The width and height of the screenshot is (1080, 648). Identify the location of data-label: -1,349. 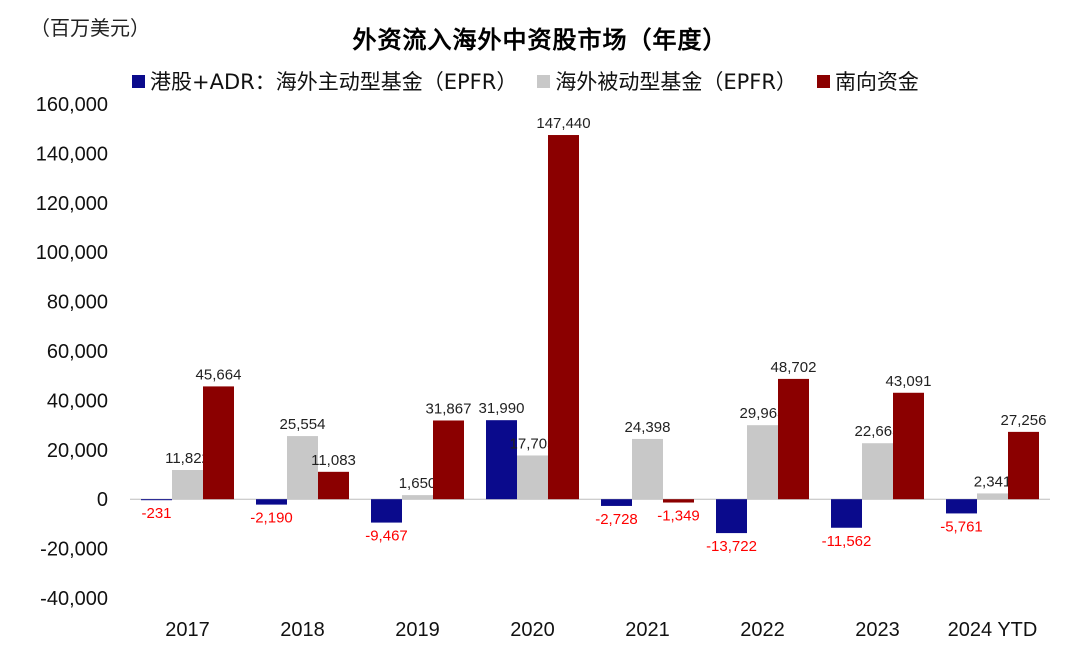
(678, 516).